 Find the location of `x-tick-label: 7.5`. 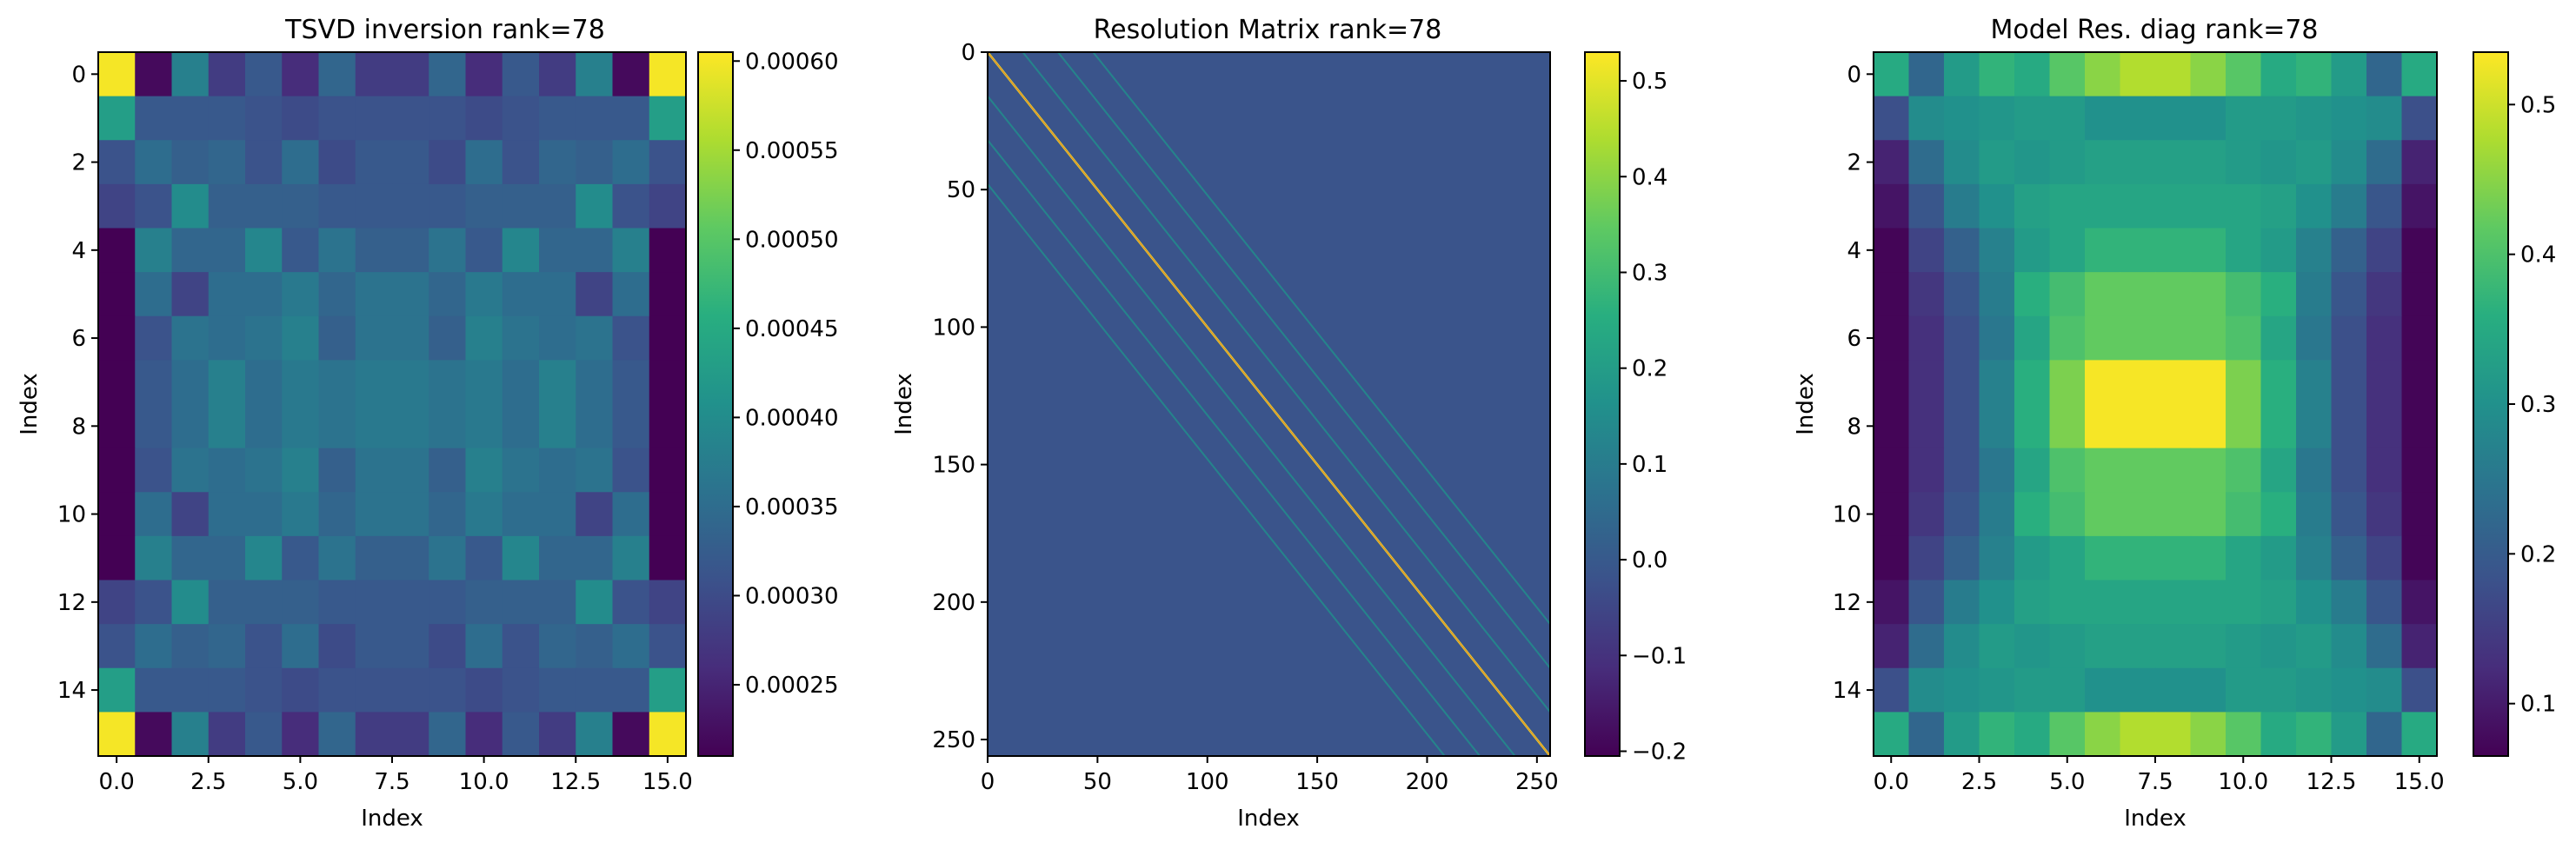

x-tick-label: 7.5 is located at coordinates (2155, 782).